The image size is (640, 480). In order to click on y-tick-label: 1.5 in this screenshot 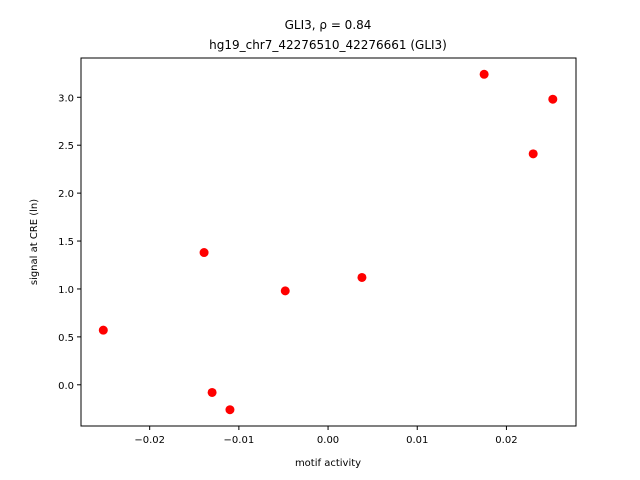, I will do `click(66, 242)`.